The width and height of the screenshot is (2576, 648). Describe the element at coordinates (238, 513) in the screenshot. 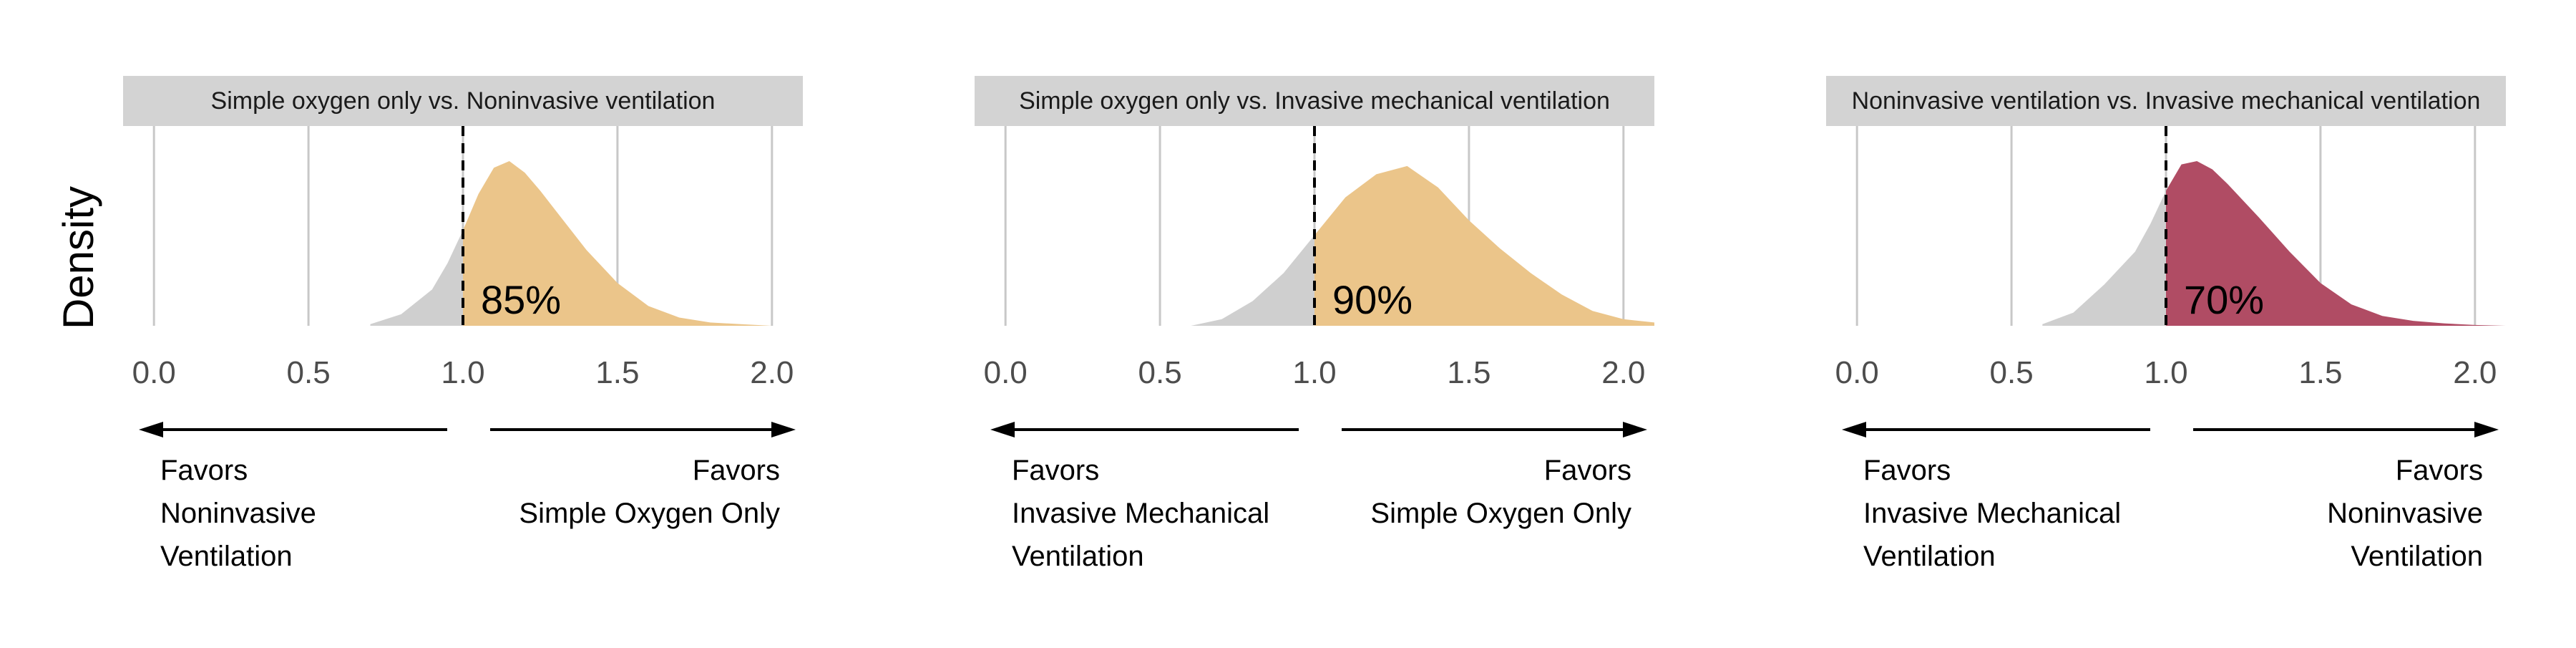

I see `panel-1-left-favors-line-2: Noninvasive` at that location.